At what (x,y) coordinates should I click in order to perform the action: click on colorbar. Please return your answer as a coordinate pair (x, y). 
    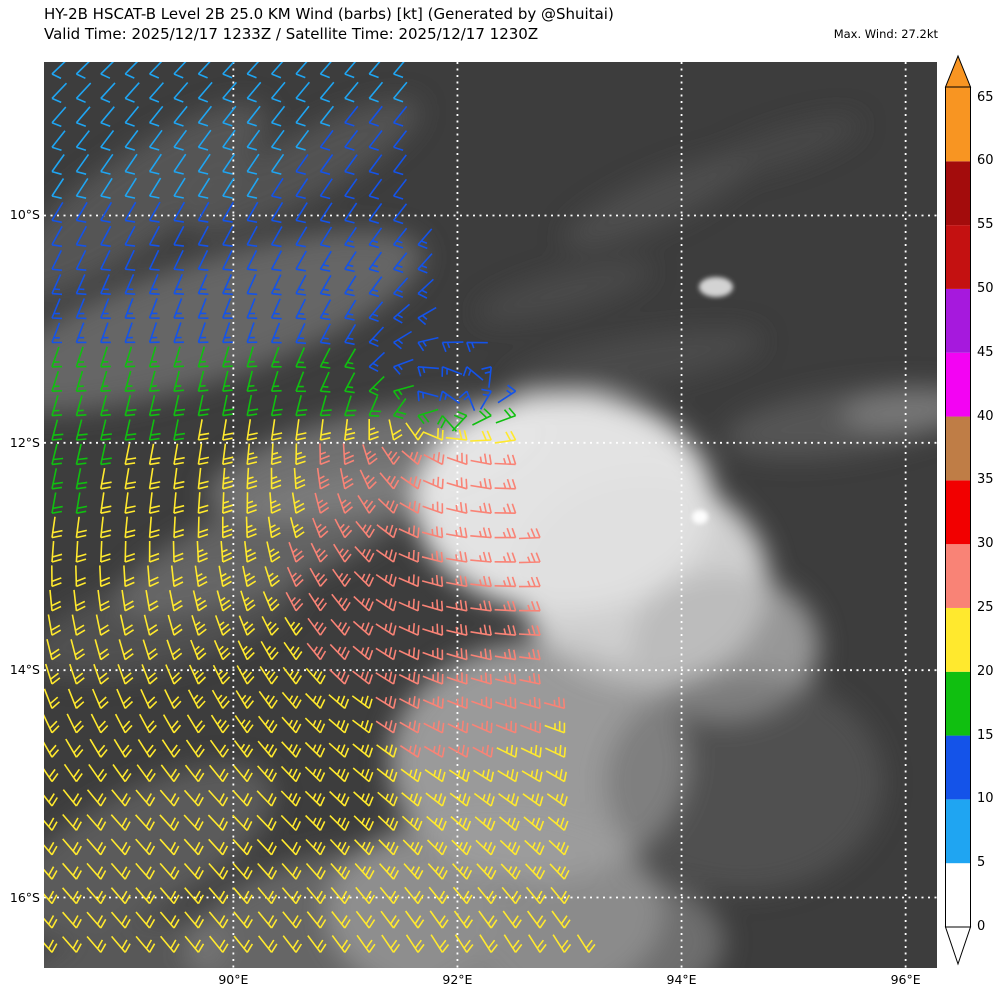
    Looking at the image, I should click on (958, 510).